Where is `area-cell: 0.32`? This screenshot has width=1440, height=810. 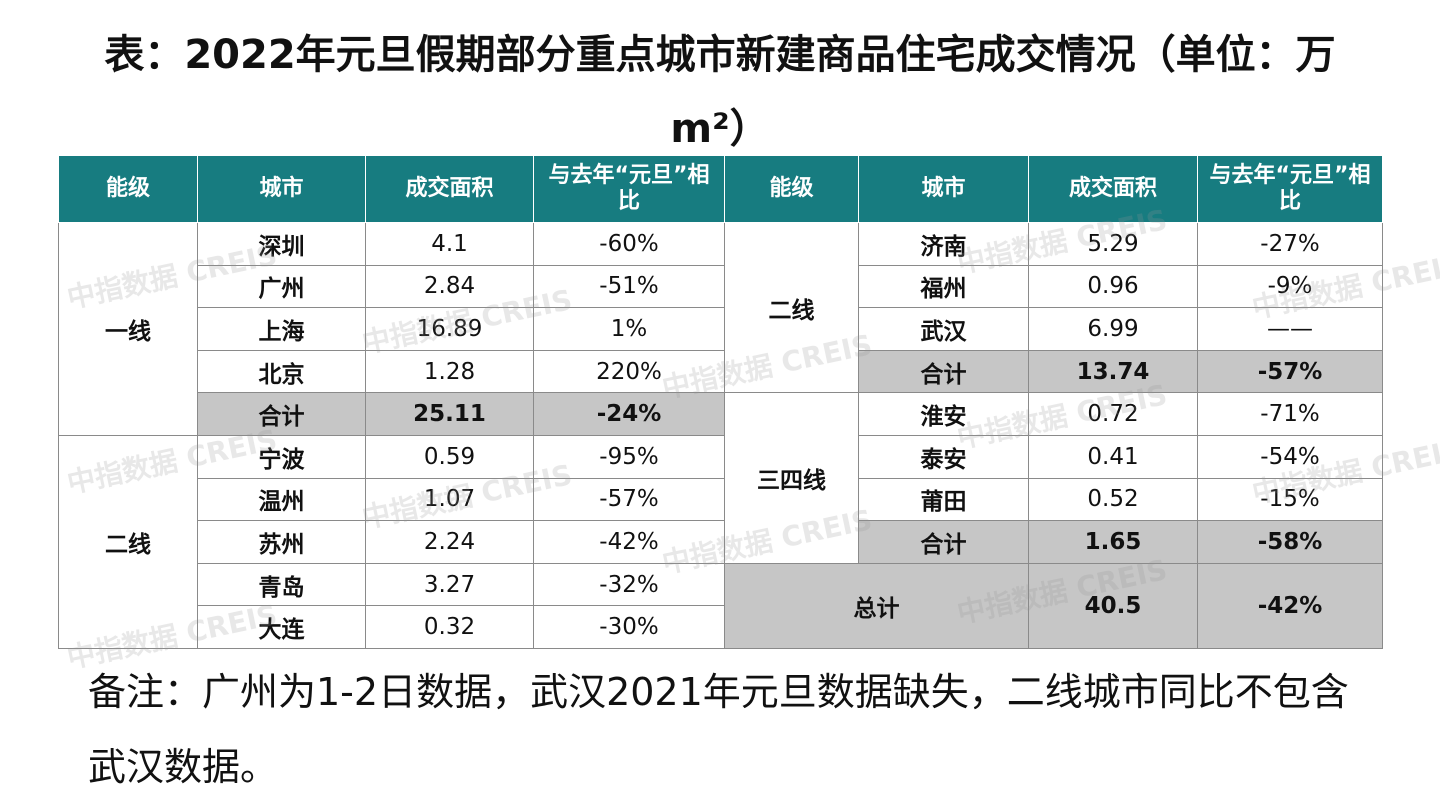 area-cell: 0.32 is located at coordinates (449, 627).